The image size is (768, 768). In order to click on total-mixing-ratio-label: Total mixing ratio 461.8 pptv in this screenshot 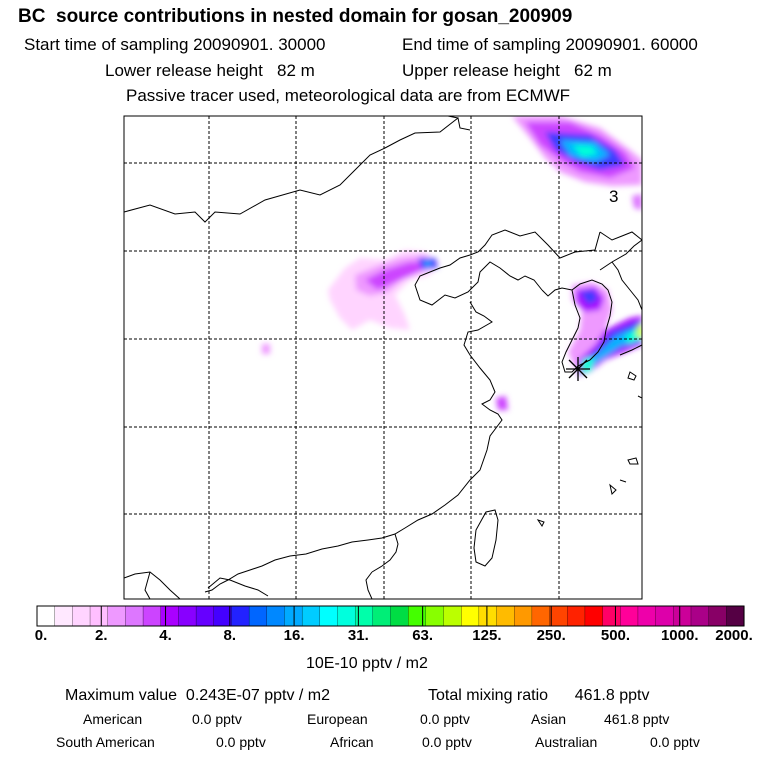, I will do `click(539, 695)`.